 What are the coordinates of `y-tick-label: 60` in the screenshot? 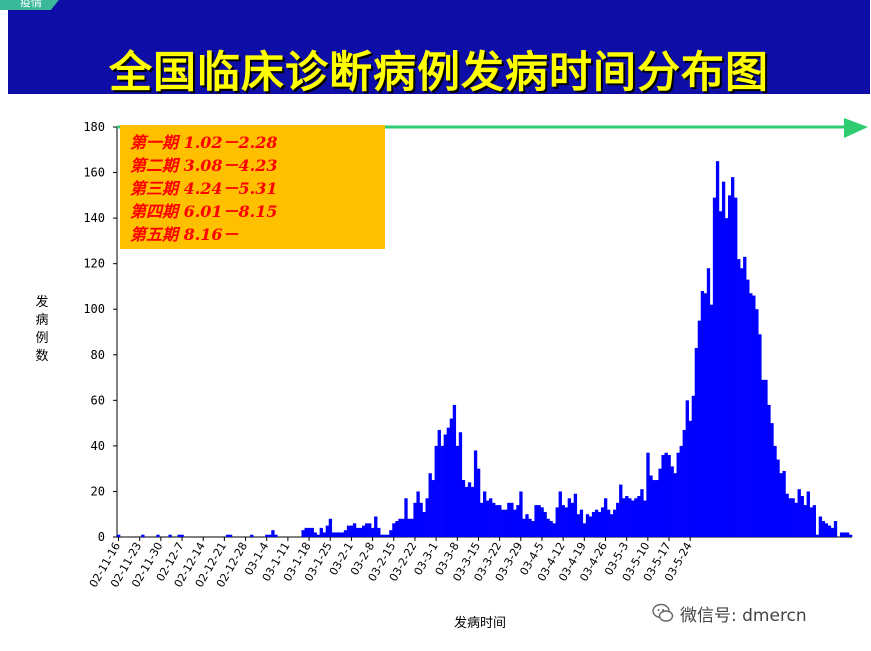 It's located at (98, 400).